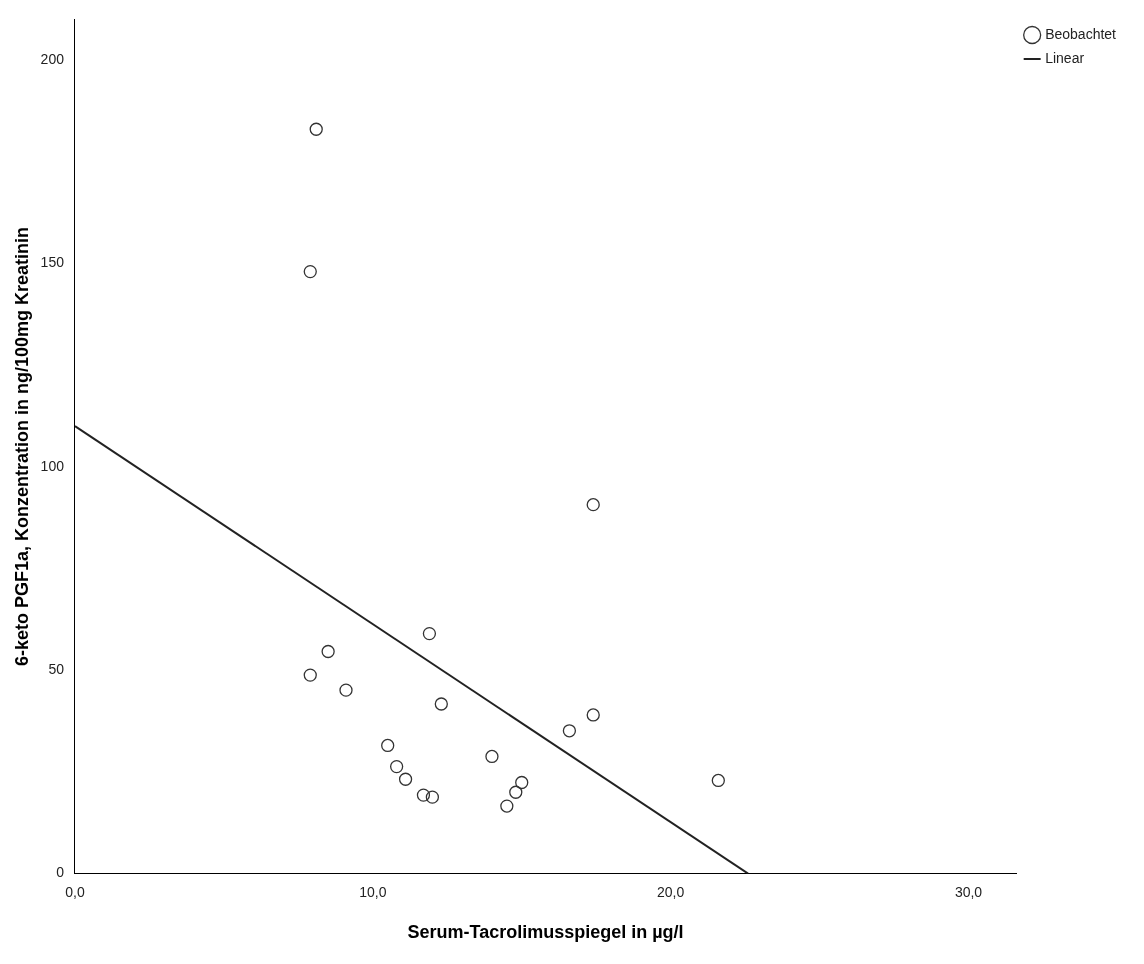 The image size is (1144, 964). Describe the element at coordinates (1081, 33) in the screenshot. I see `legend-label: Beobachtet` at that location.